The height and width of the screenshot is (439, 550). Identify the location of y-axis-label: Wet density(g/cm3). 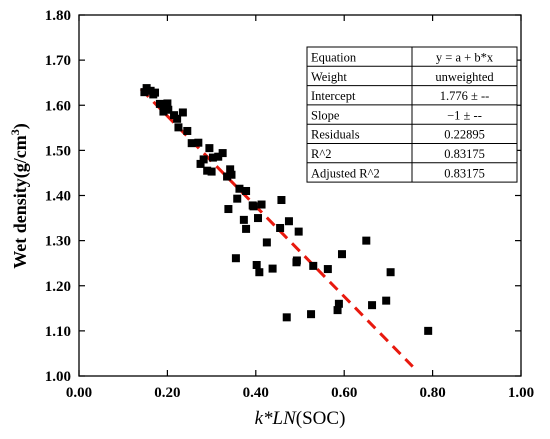
(19, 196).